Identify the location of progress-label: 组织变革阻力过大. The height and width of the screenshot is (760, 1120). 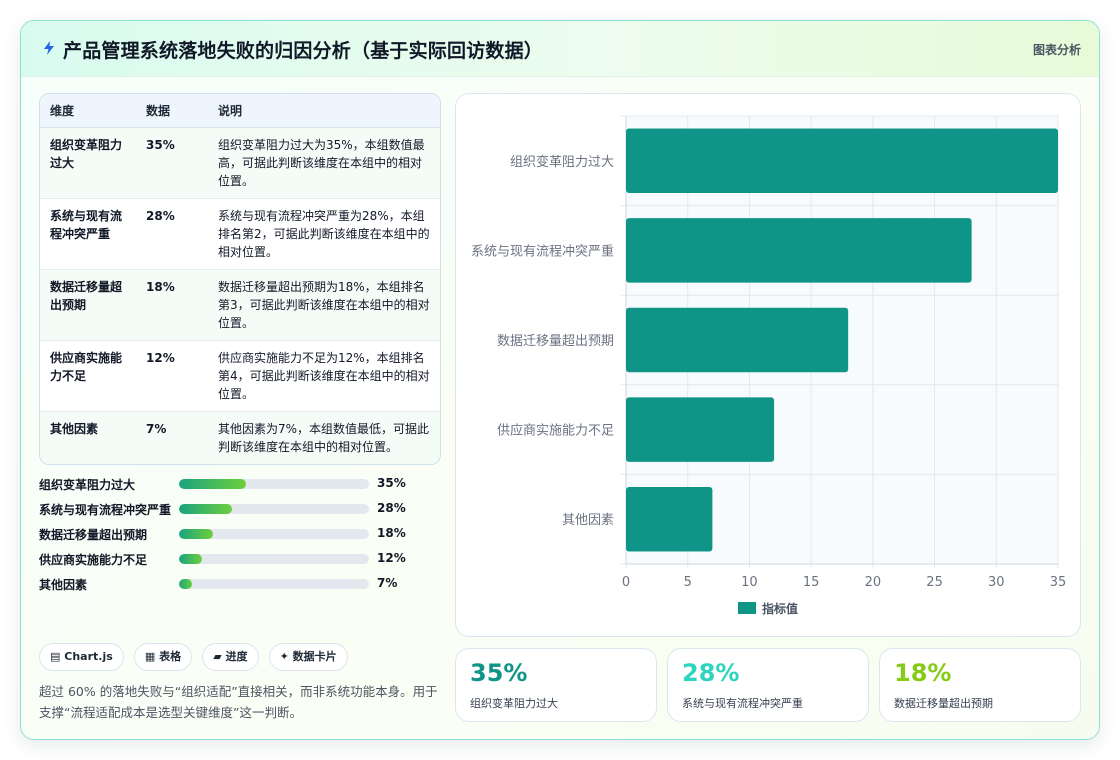
(87, 485).